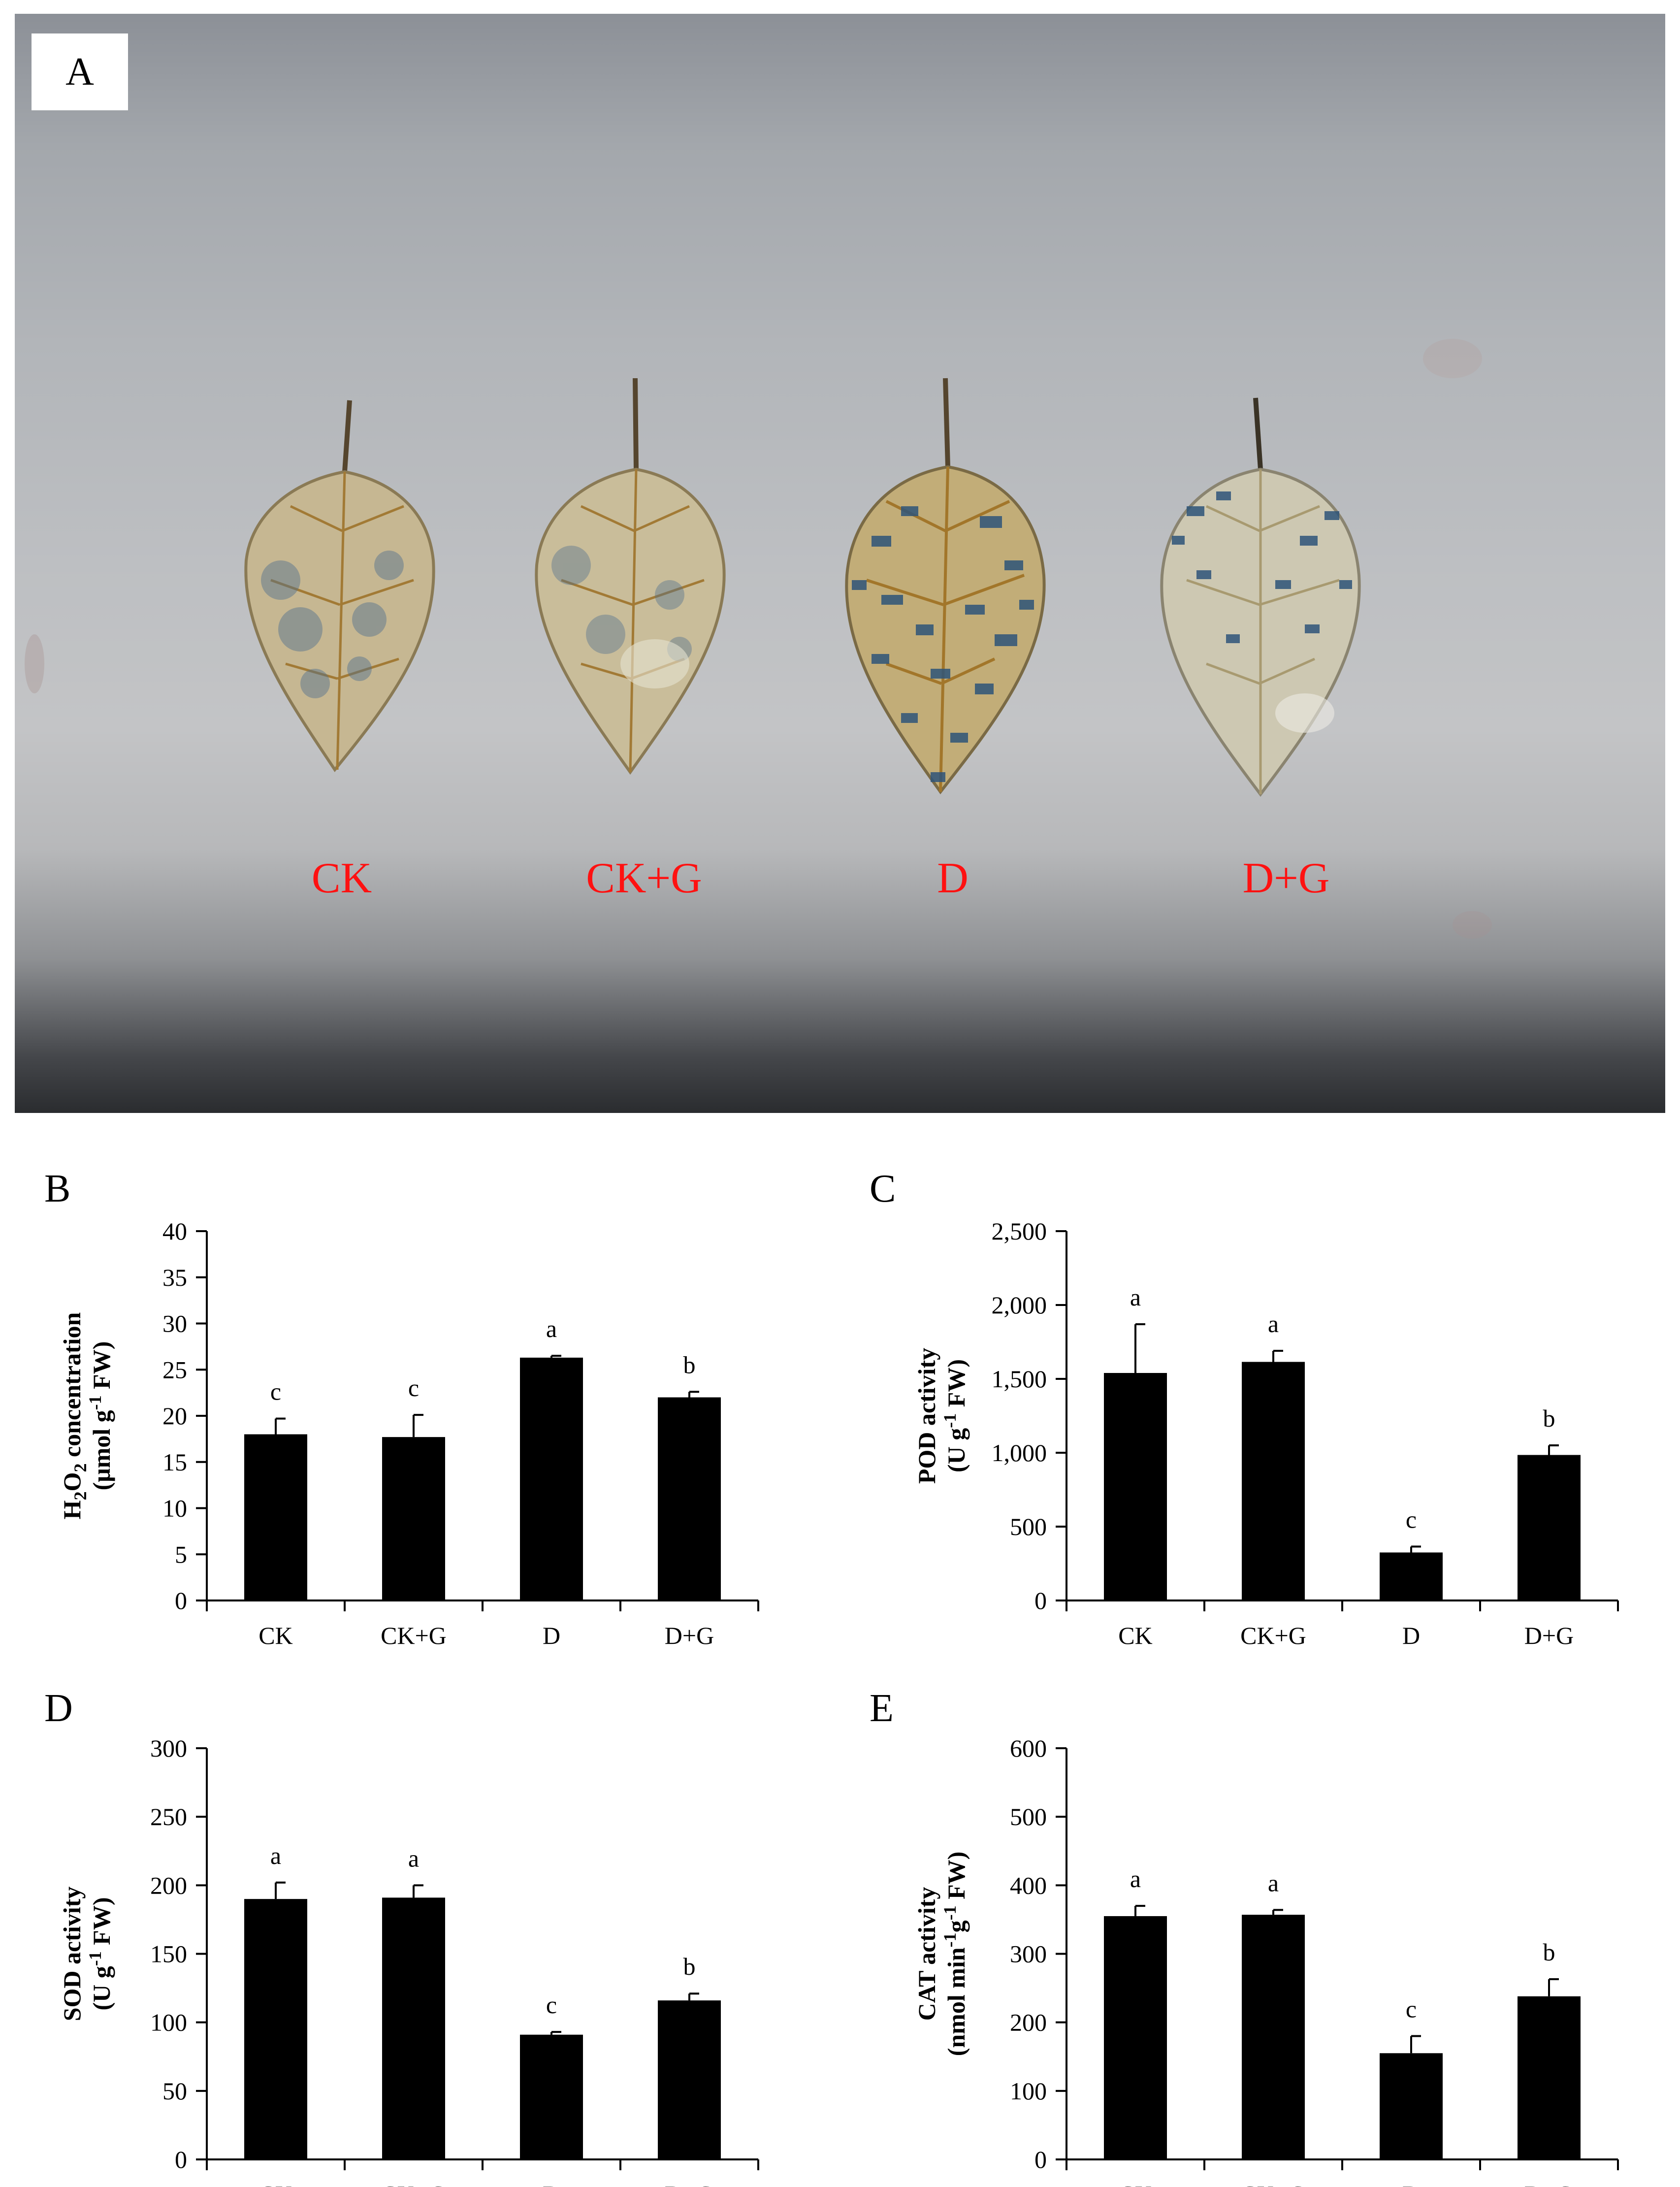  I want to click on y-axis-label: H2​O2​ concentration(μmol g-1​ FW), so click(86, 1415).